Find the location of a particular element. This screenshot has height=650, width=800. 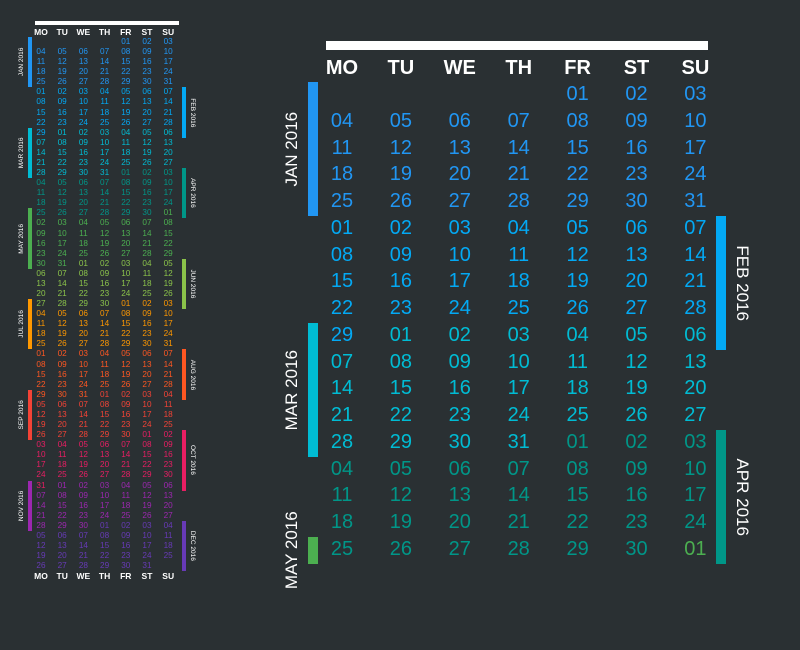

day-cell: 25 is located at coordinates (41, 213).